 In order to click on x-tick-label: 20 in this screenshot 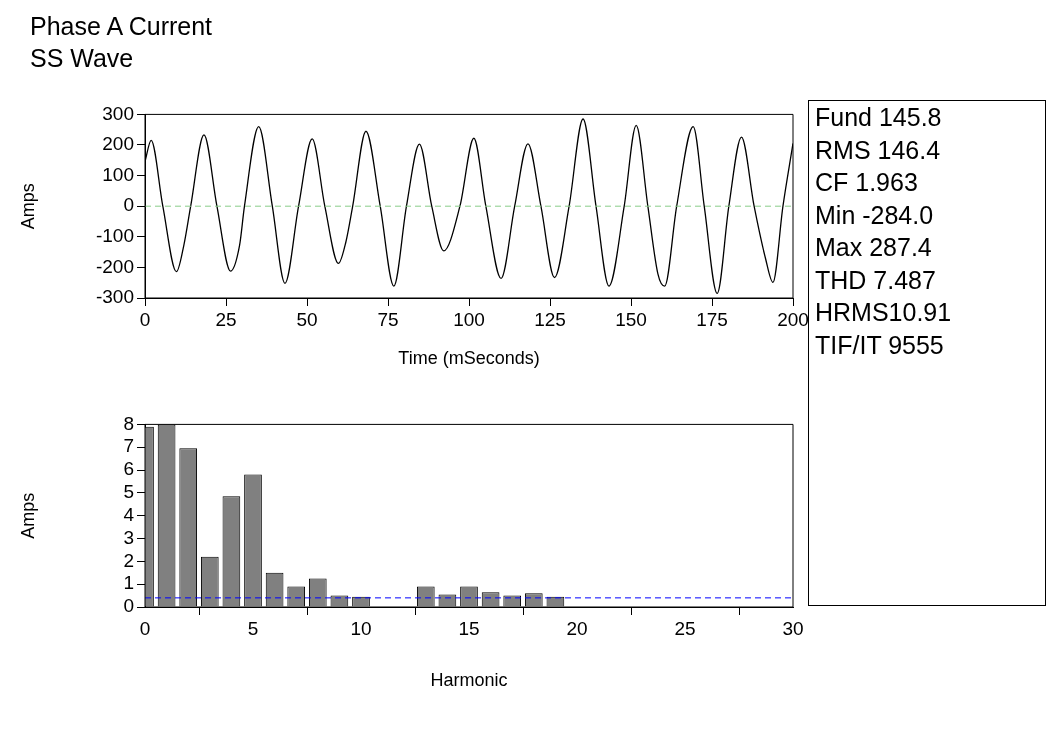, I will do `click(577, 628)`.